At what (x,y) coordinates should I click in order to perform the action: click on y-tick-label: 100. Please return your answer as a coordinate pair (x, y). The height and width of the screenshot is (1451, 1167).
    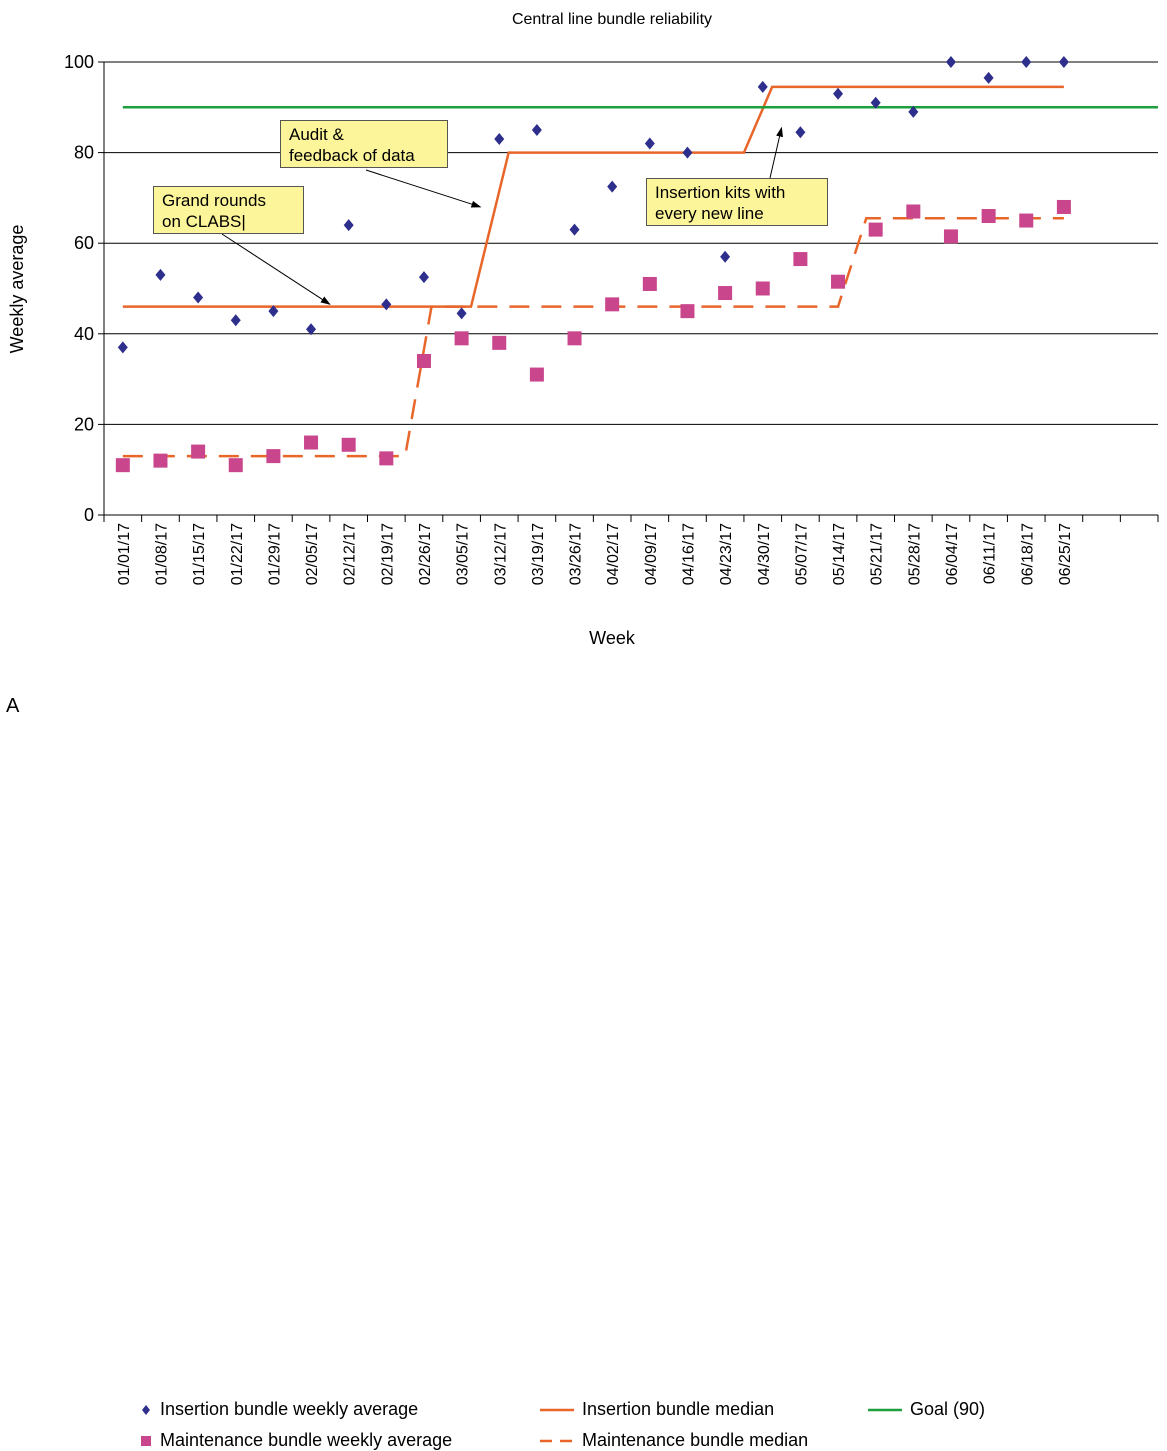
    Looking at the image, I should click on (79, 62).